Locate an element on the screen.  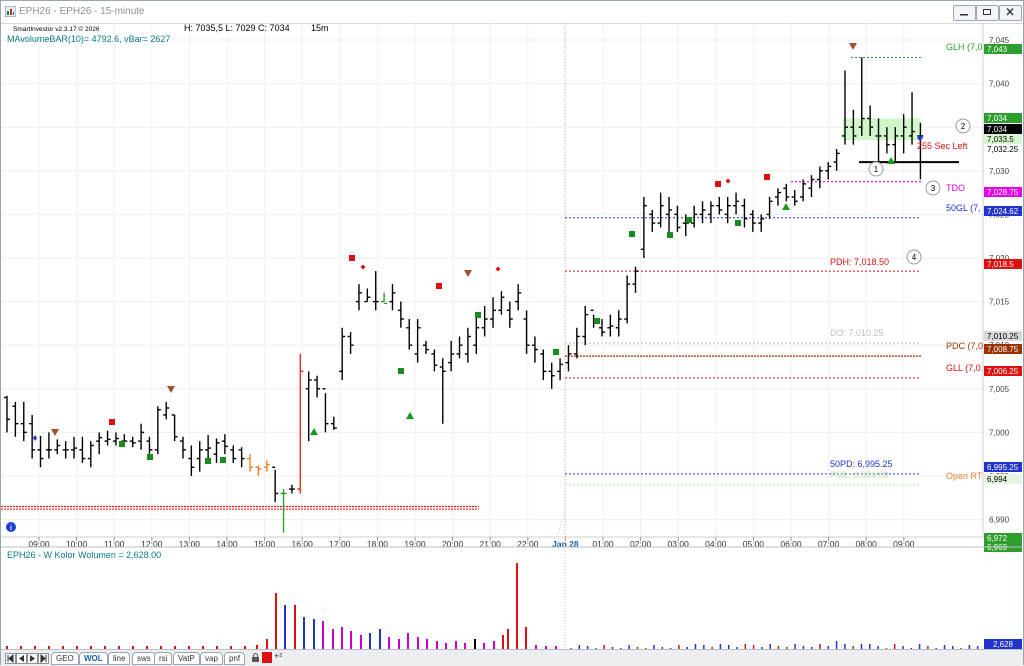
price-tick: 7,020 is located at coordinates (999, 258).